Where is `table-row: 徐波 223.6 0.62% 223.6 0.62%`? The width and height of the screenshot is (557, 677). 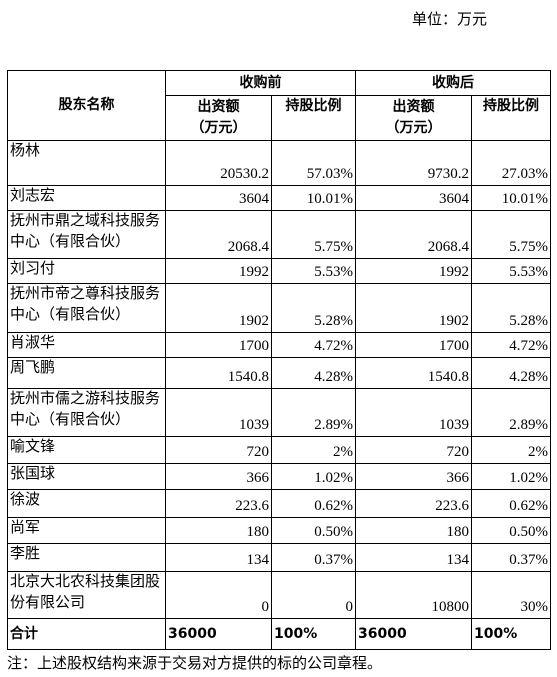
table-row: 徐波 223.6 0.62% 223.6 0.62% is located at coordinates (279, 503).